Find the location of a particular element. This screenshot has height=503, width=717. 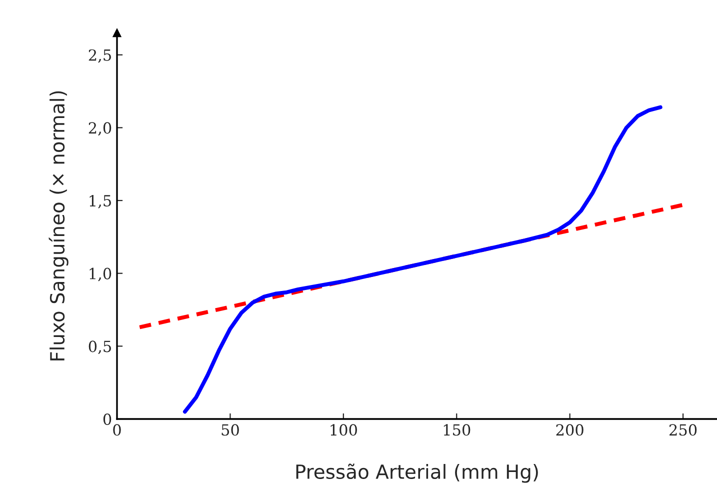

y-tick-label: 2,0 is located at coordinates (100, 129).